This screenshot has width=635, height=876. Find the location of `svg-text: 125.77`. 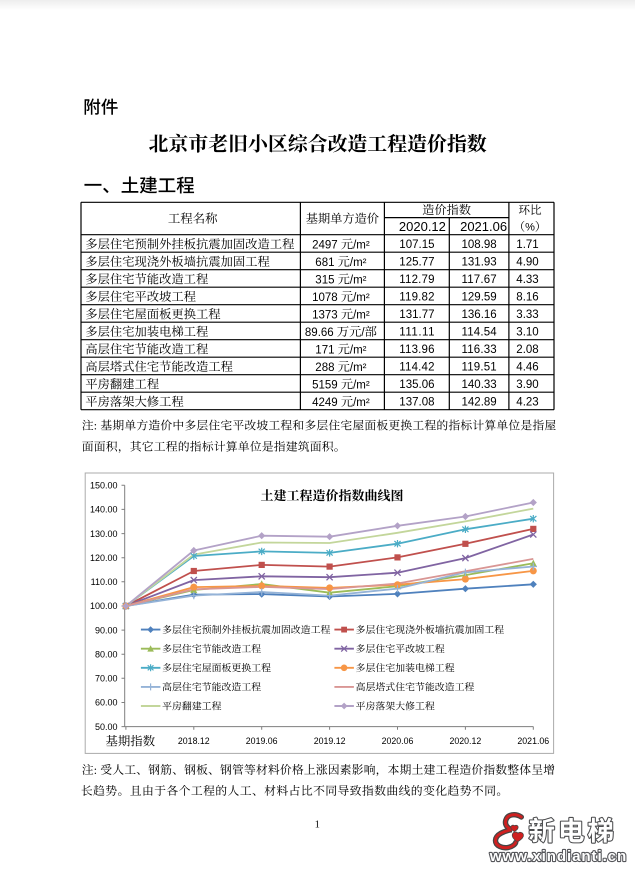

svg-text: 125.77 is located at coordinates (416, 262).